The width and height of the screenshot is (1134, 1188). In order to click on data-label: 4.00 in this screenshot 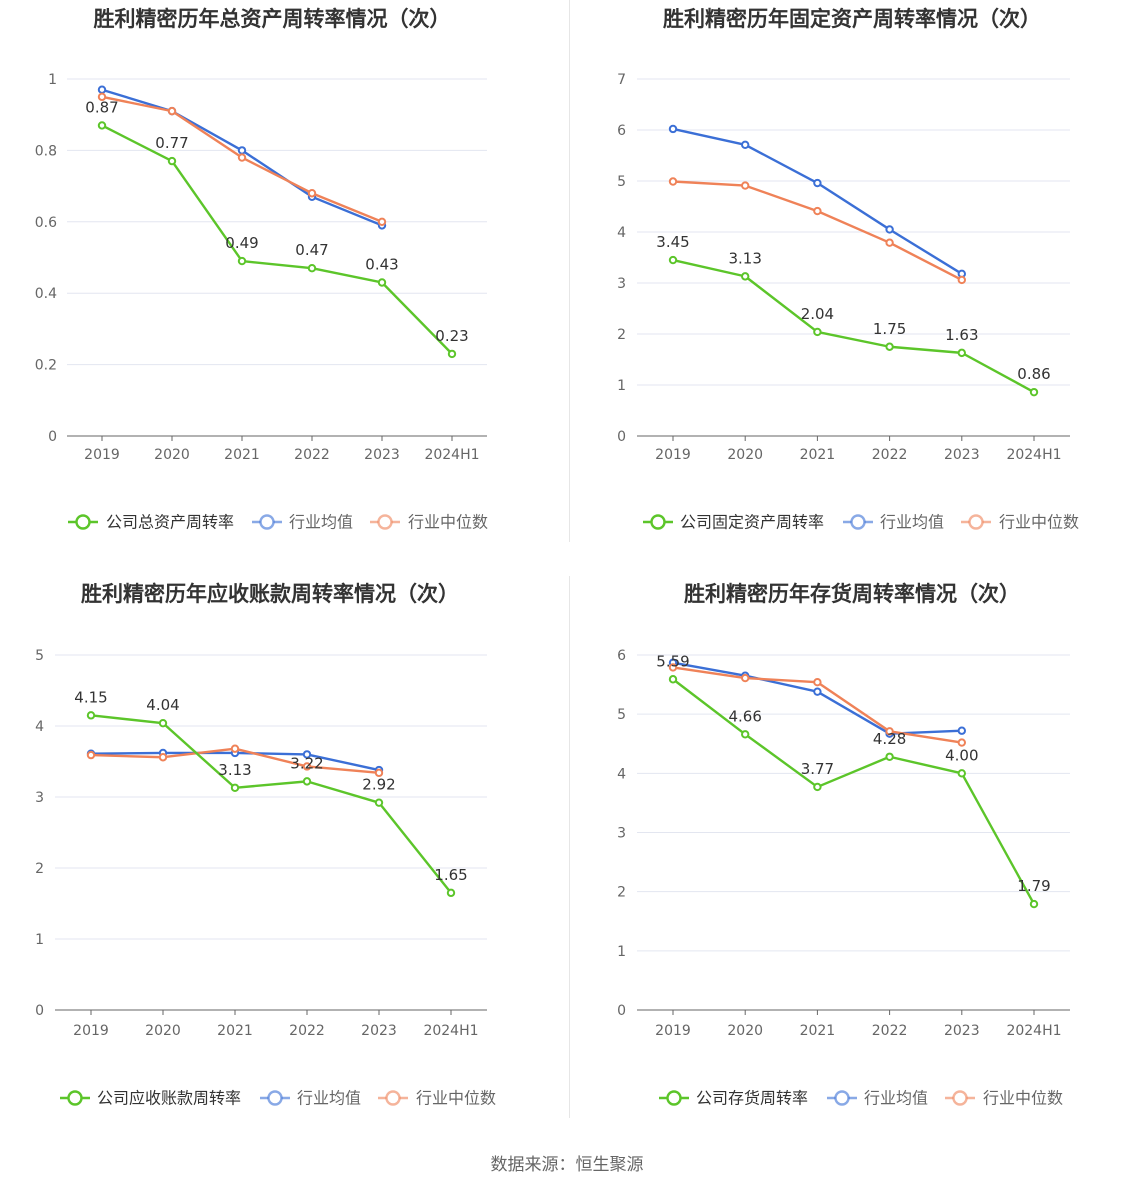, I will do `click(961, 755)`.